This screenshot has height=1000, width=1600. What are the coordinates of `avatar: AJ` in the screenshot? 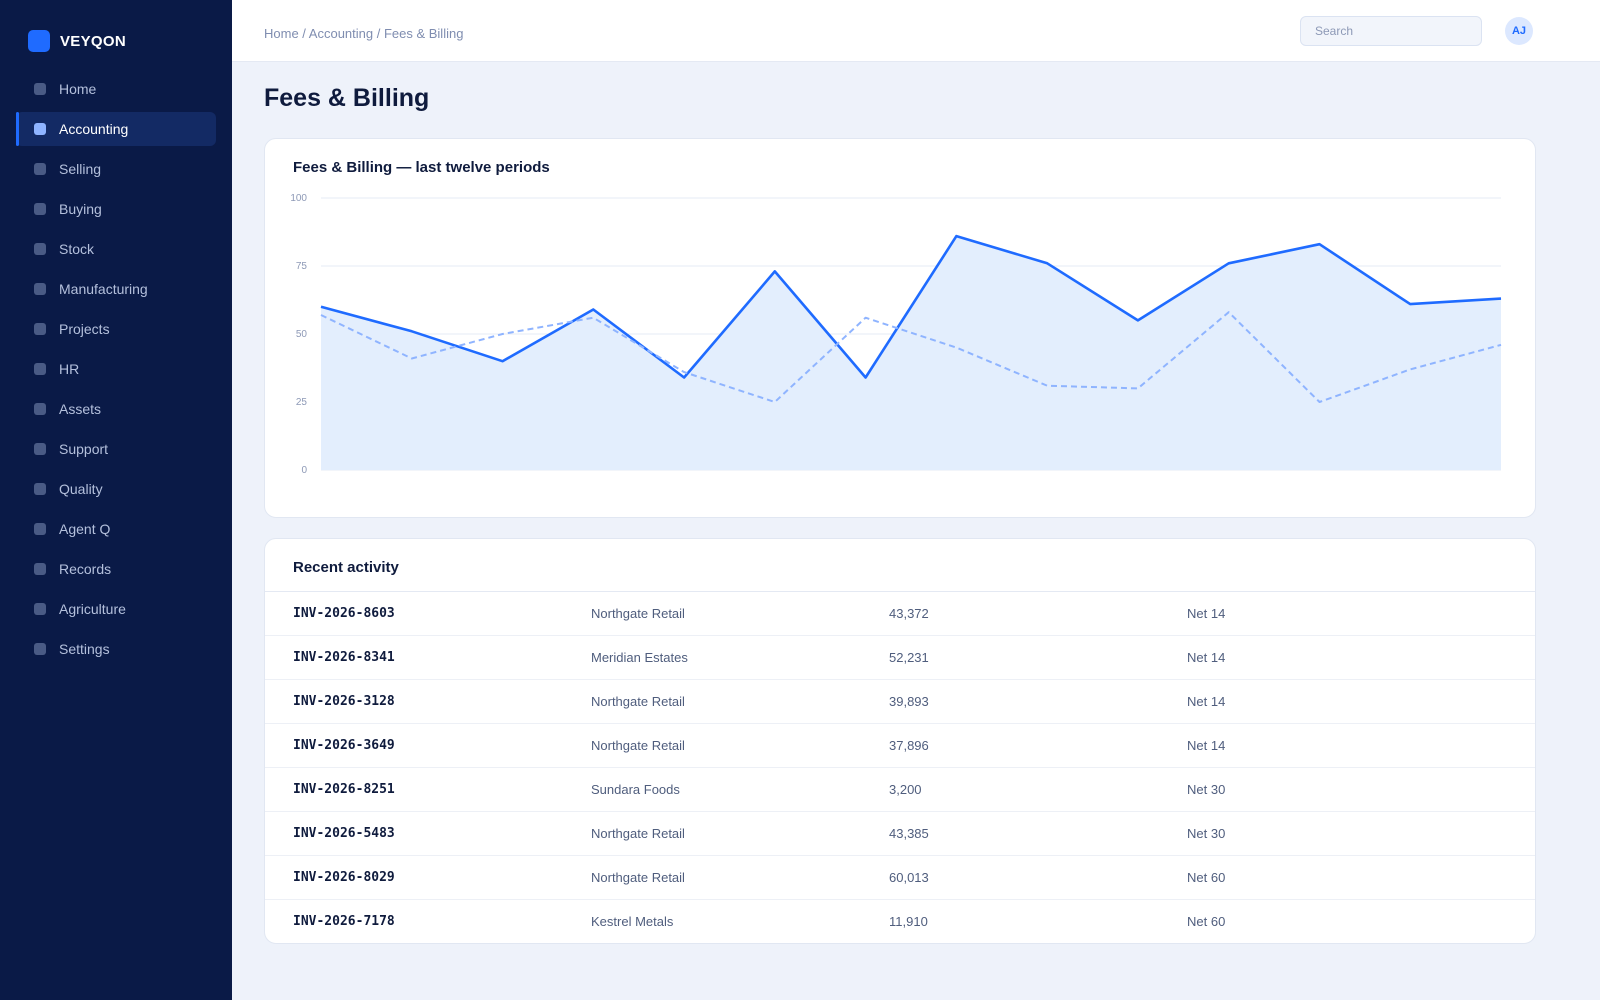 It's located at (1519, 31).